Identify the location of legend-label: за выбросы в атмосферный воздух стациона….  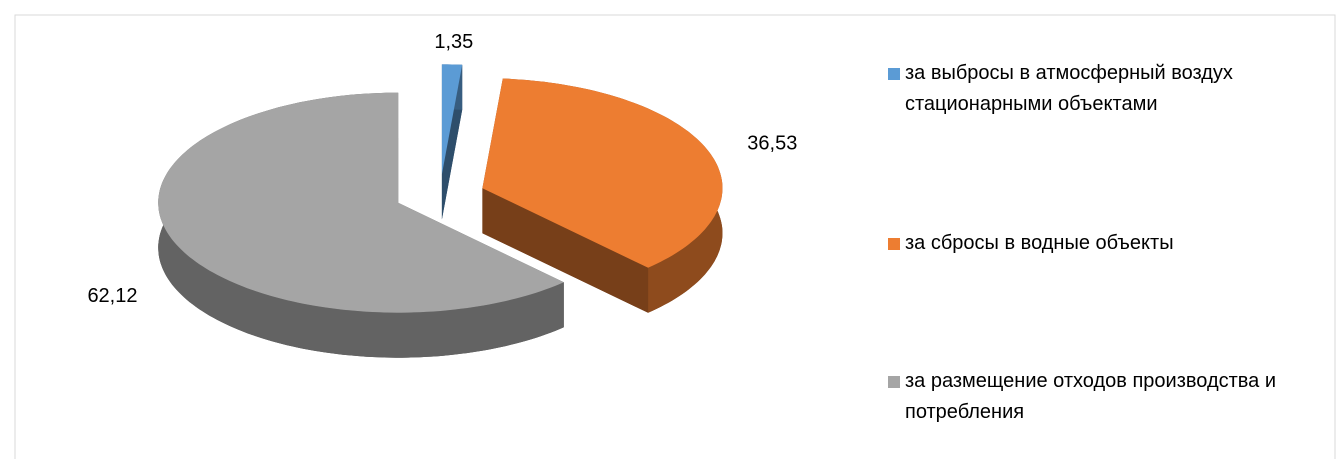
(1069, 88).